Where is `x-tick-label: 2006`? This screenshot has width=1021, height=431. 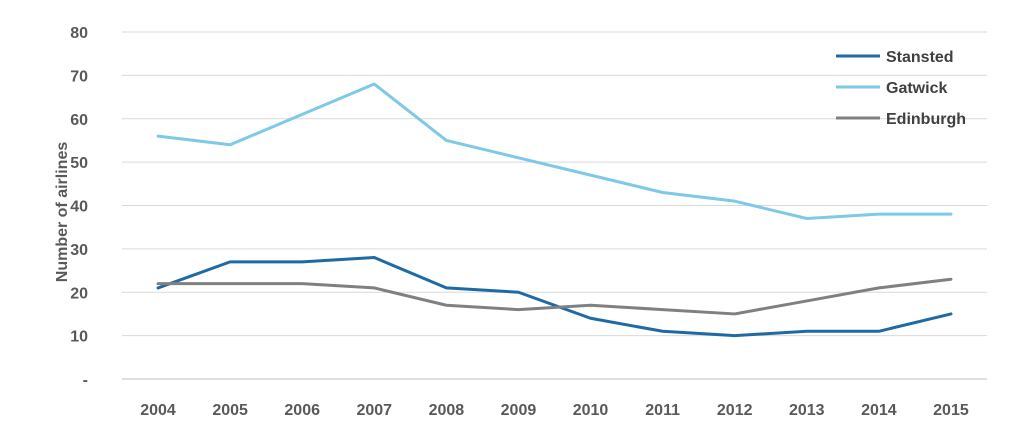 x-tick-label: 2006 is located at coordinates (302, 410).